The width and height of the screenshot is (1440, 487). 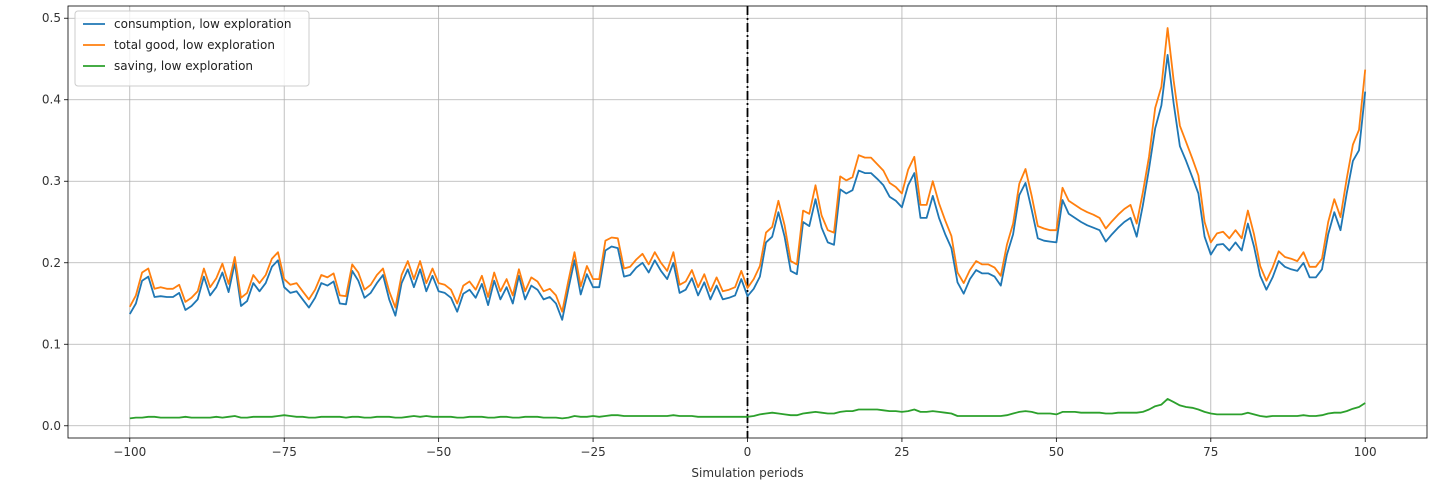 What do you see at coordinates (194, 45) in the screenshot?
I see `legend-entry-label: total good, low exploration` at bounding box center [194, 45].